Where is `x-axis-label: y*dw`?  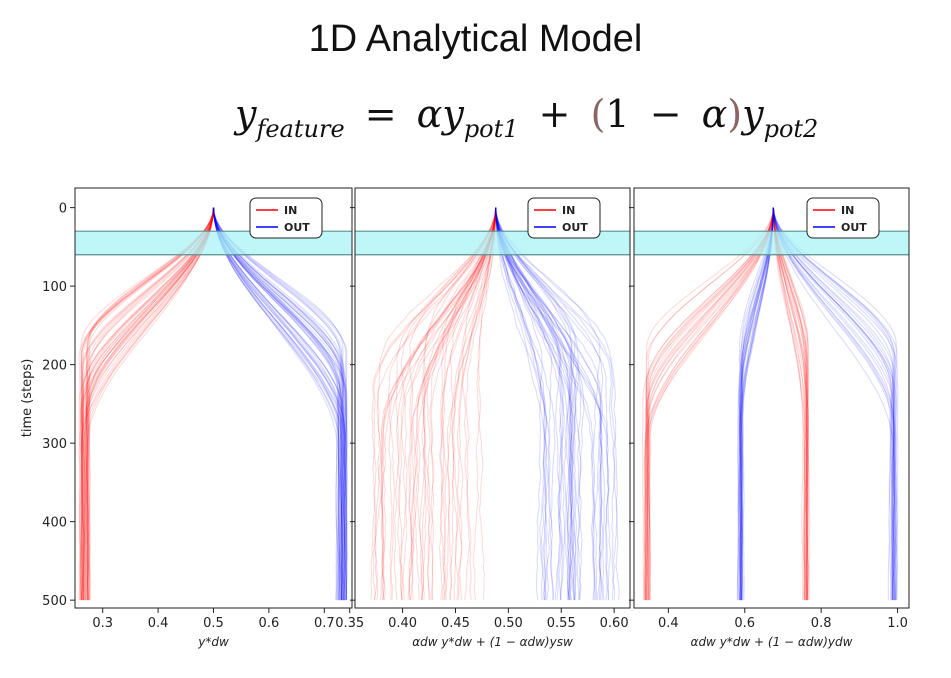 x-axis-label: y*dw is located at coordinates (213, 642).